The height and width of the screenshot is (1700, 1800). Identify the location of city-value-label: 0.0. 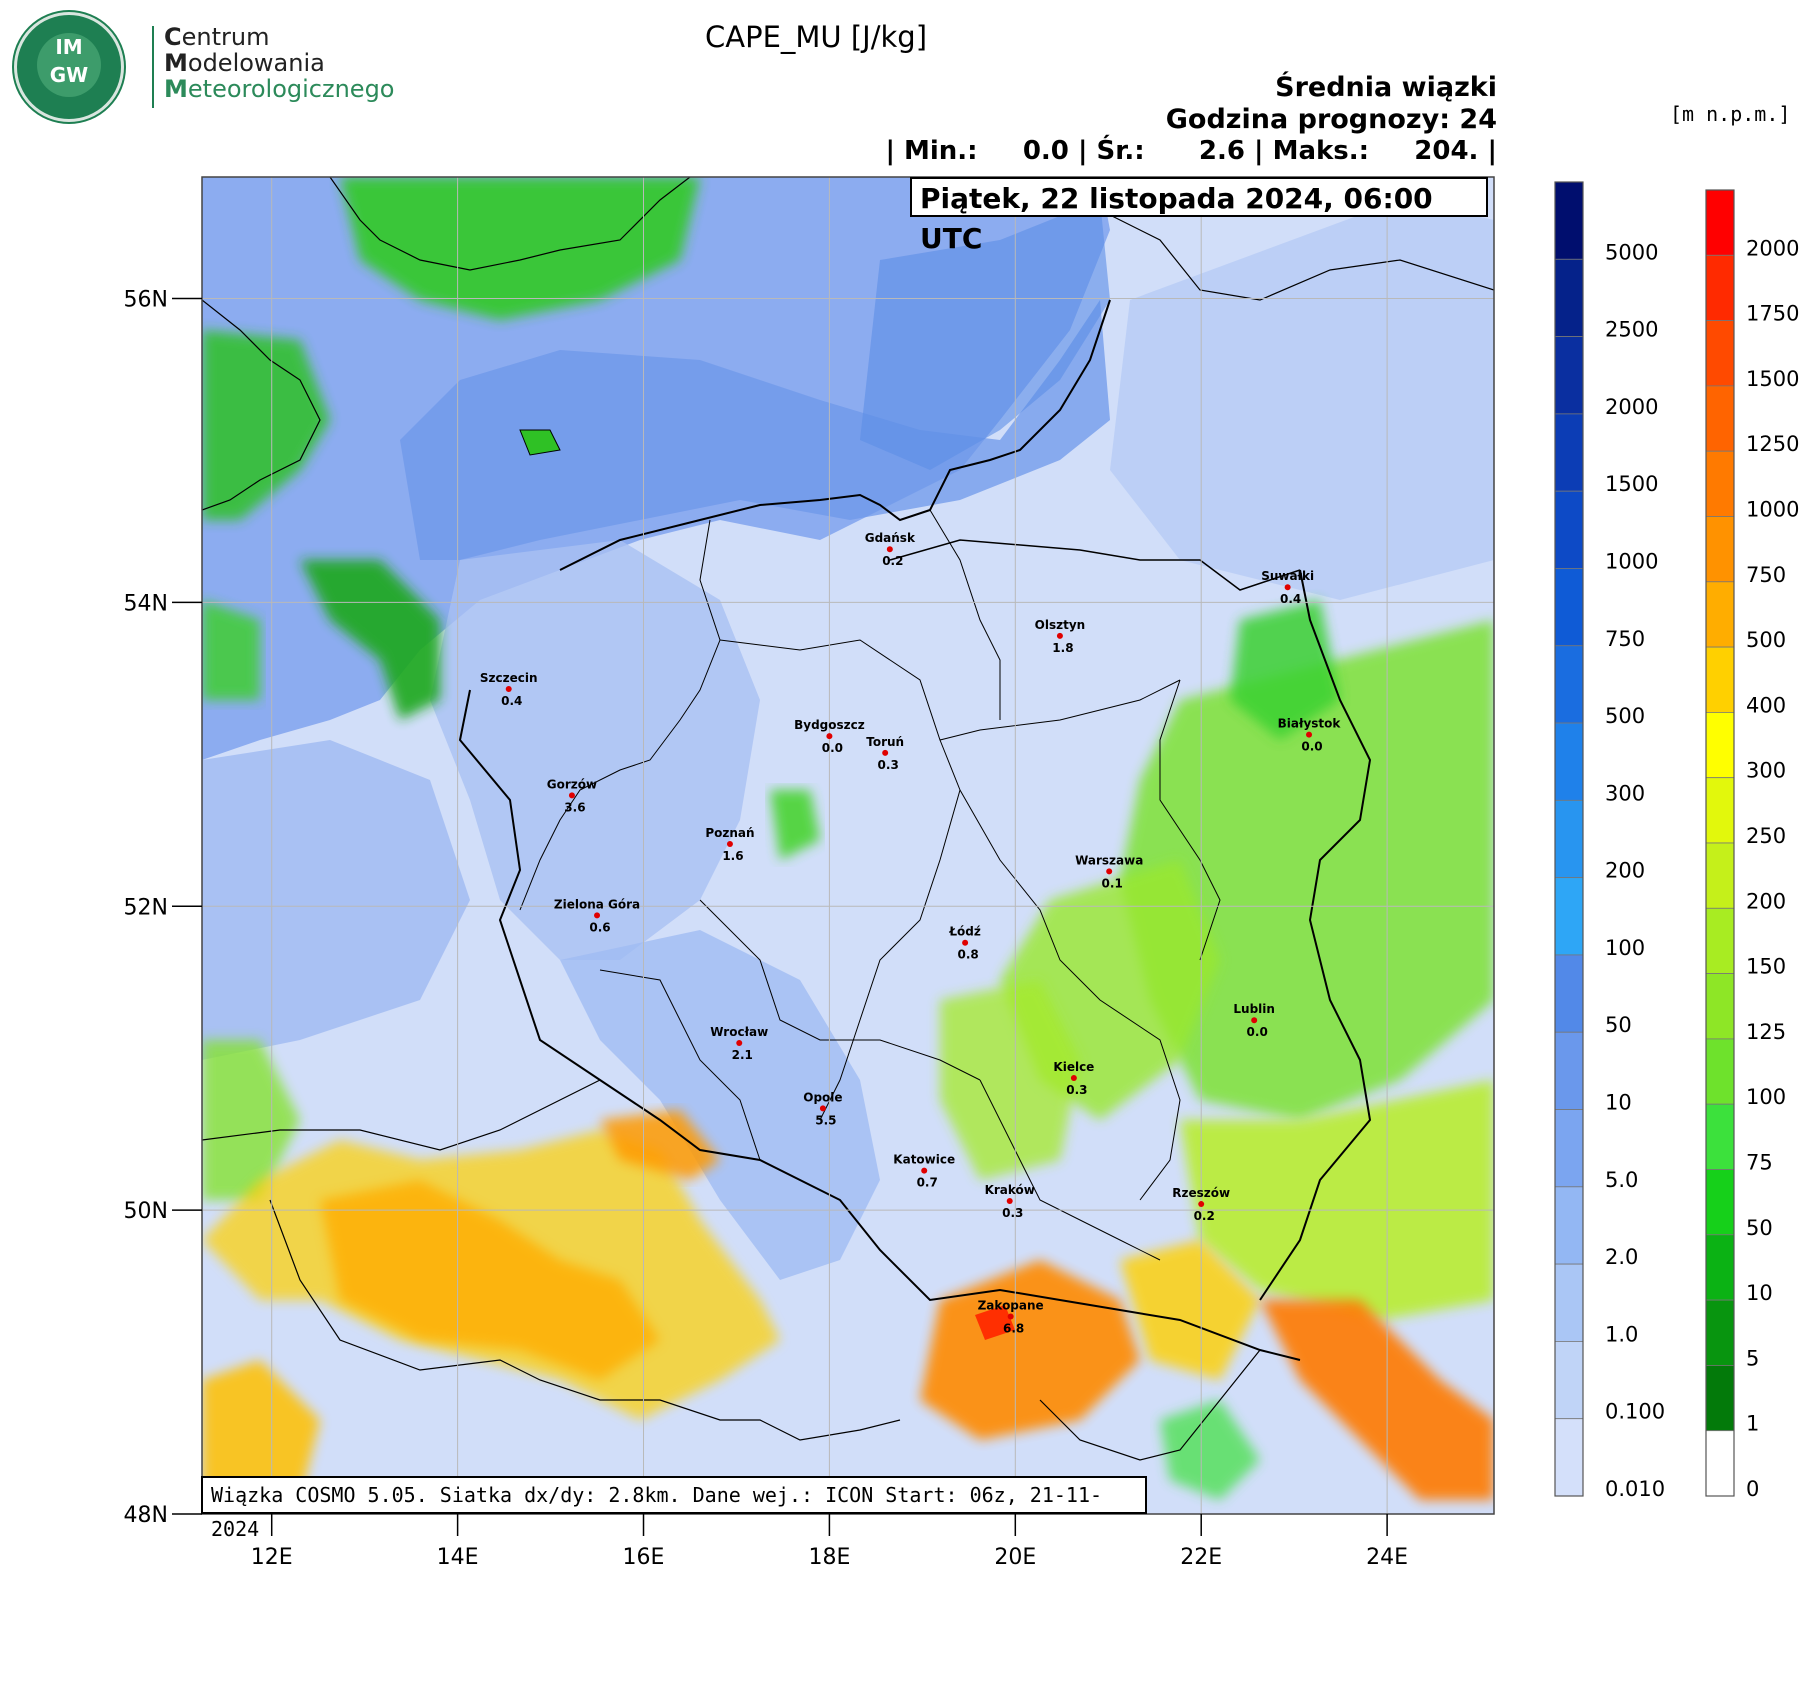
(1311, 747).